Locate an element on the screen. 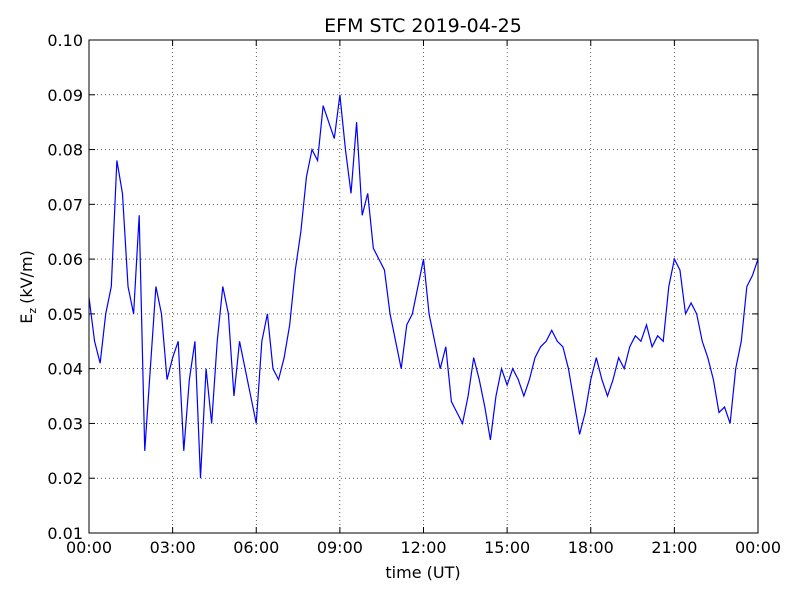  x-tick-label: 06:00 is located at coordinates (256, 547).